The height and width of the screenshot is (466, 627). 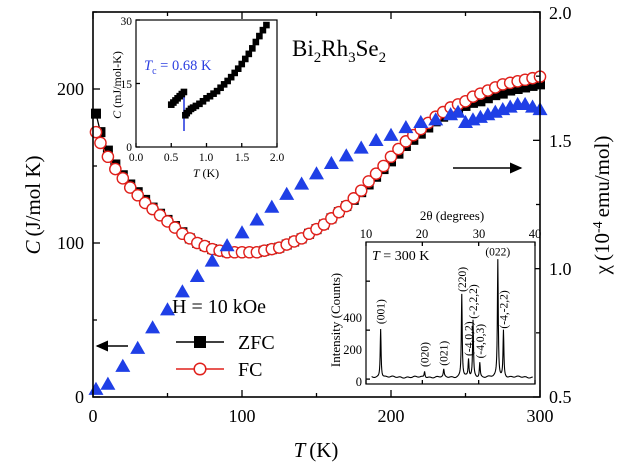 What do you see at coordinates (79, 397) in the screenshot?
I see `y-left-tick-label: 0` at bounding box center [79, 397].